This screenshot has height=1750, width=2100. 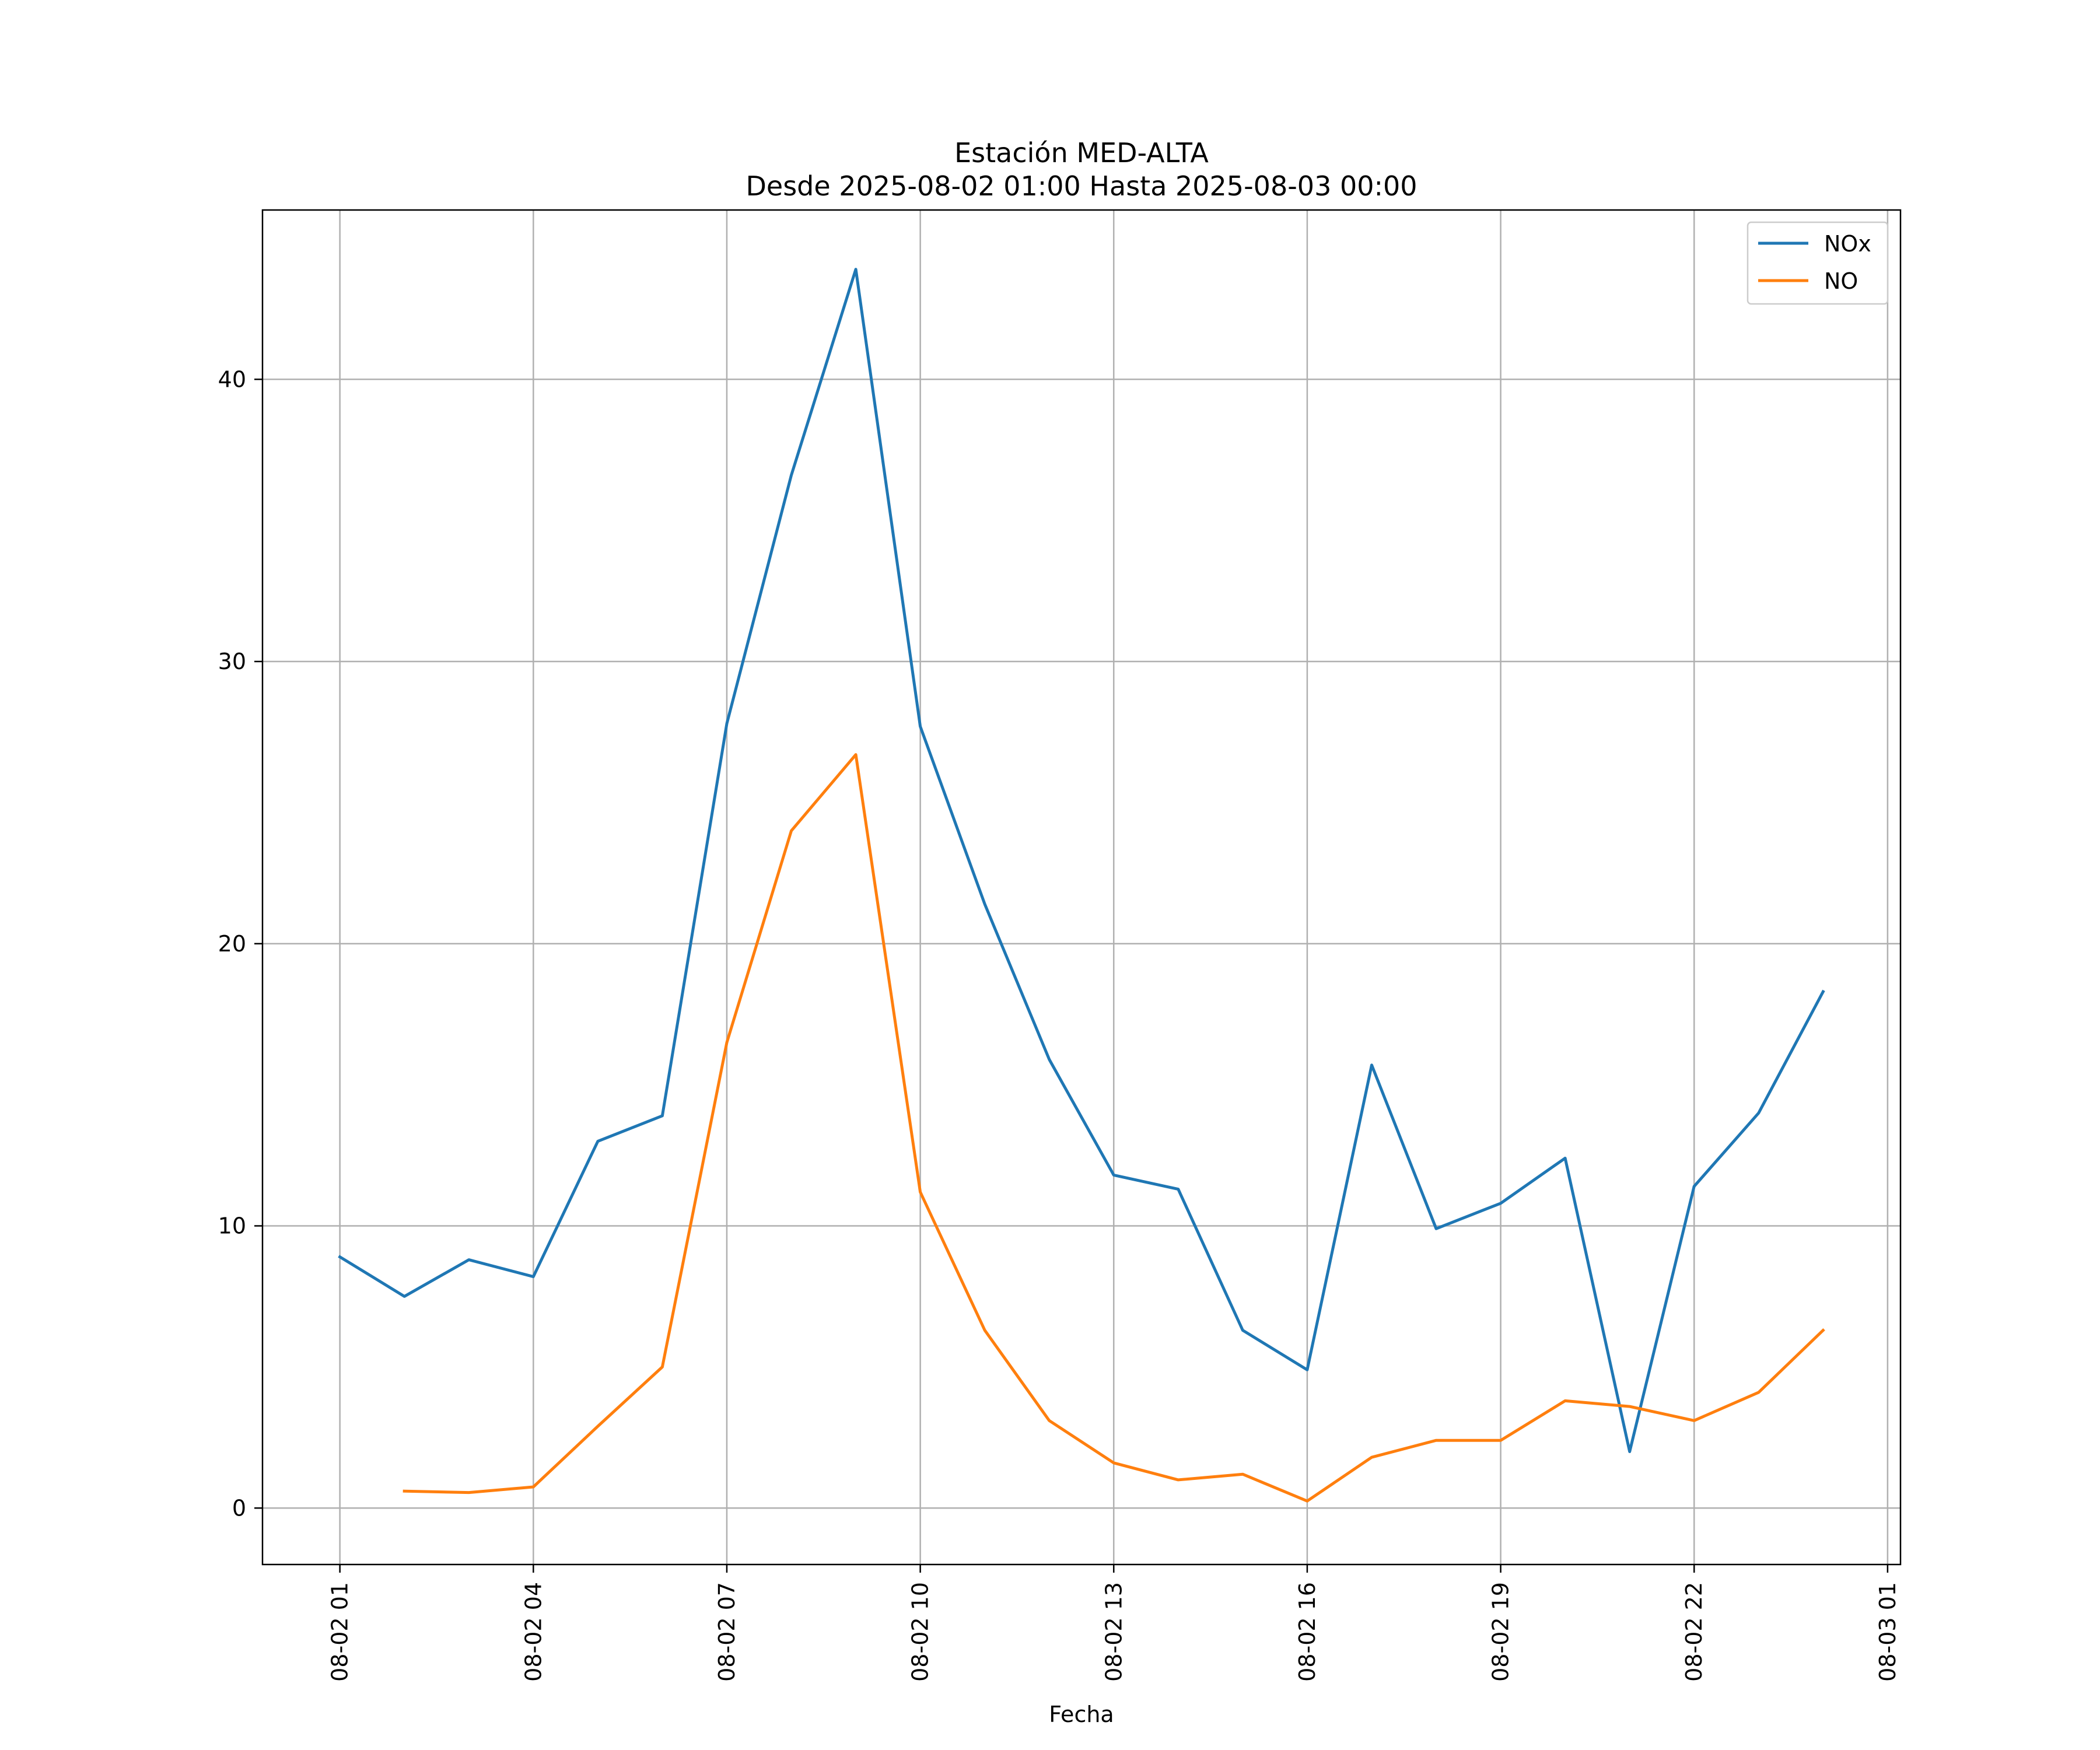 I want to click on legend-label-nox: NOx, so click(x=1847, y=244).